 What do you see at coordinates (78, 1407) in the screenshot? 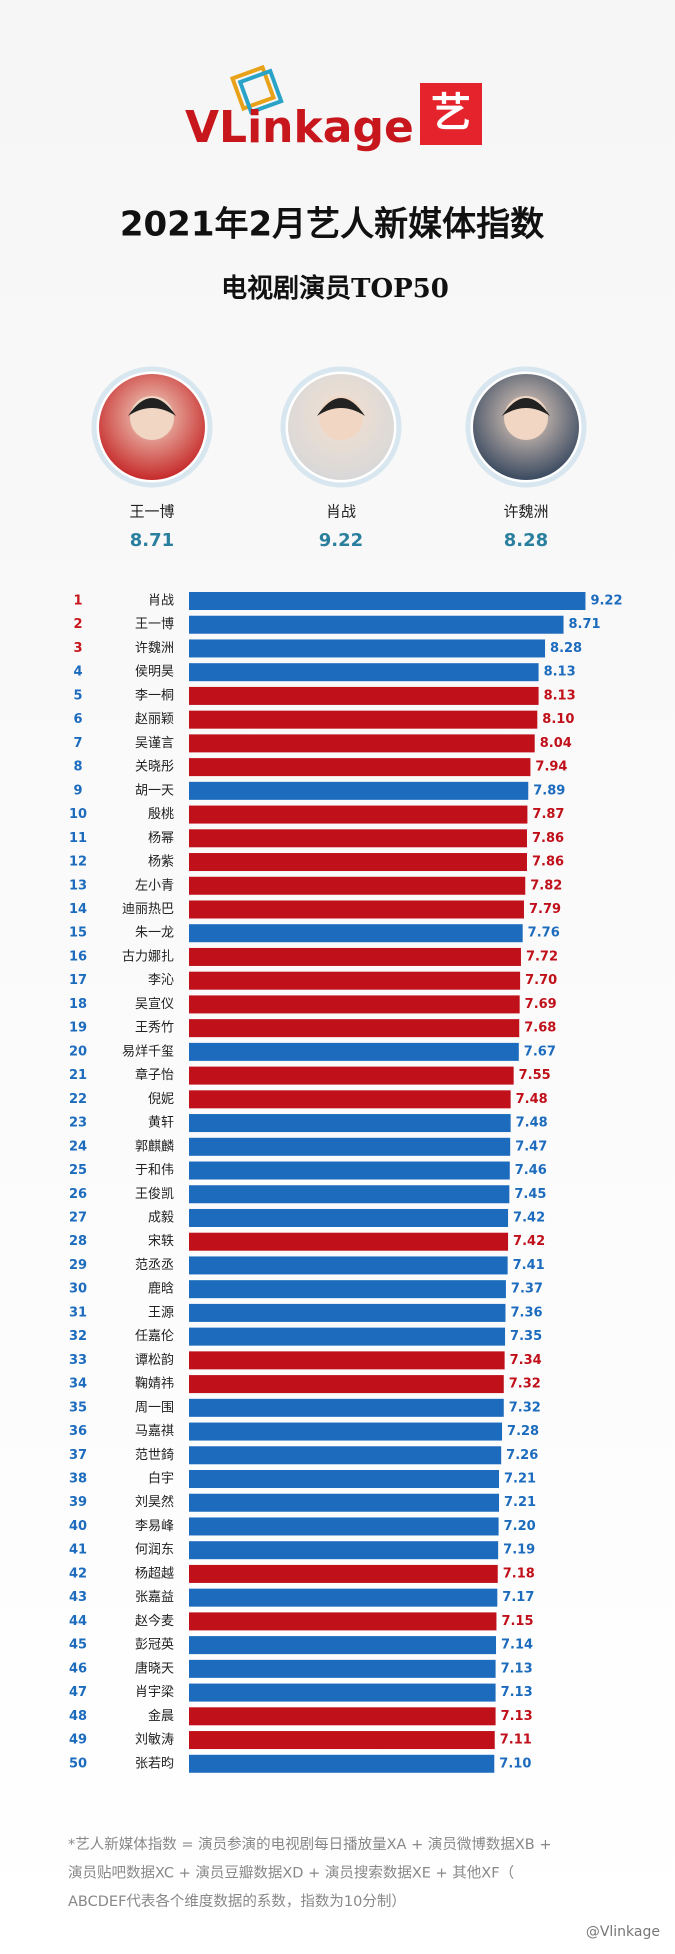
I see `rank: 35` at bounding box center [78, 1407].